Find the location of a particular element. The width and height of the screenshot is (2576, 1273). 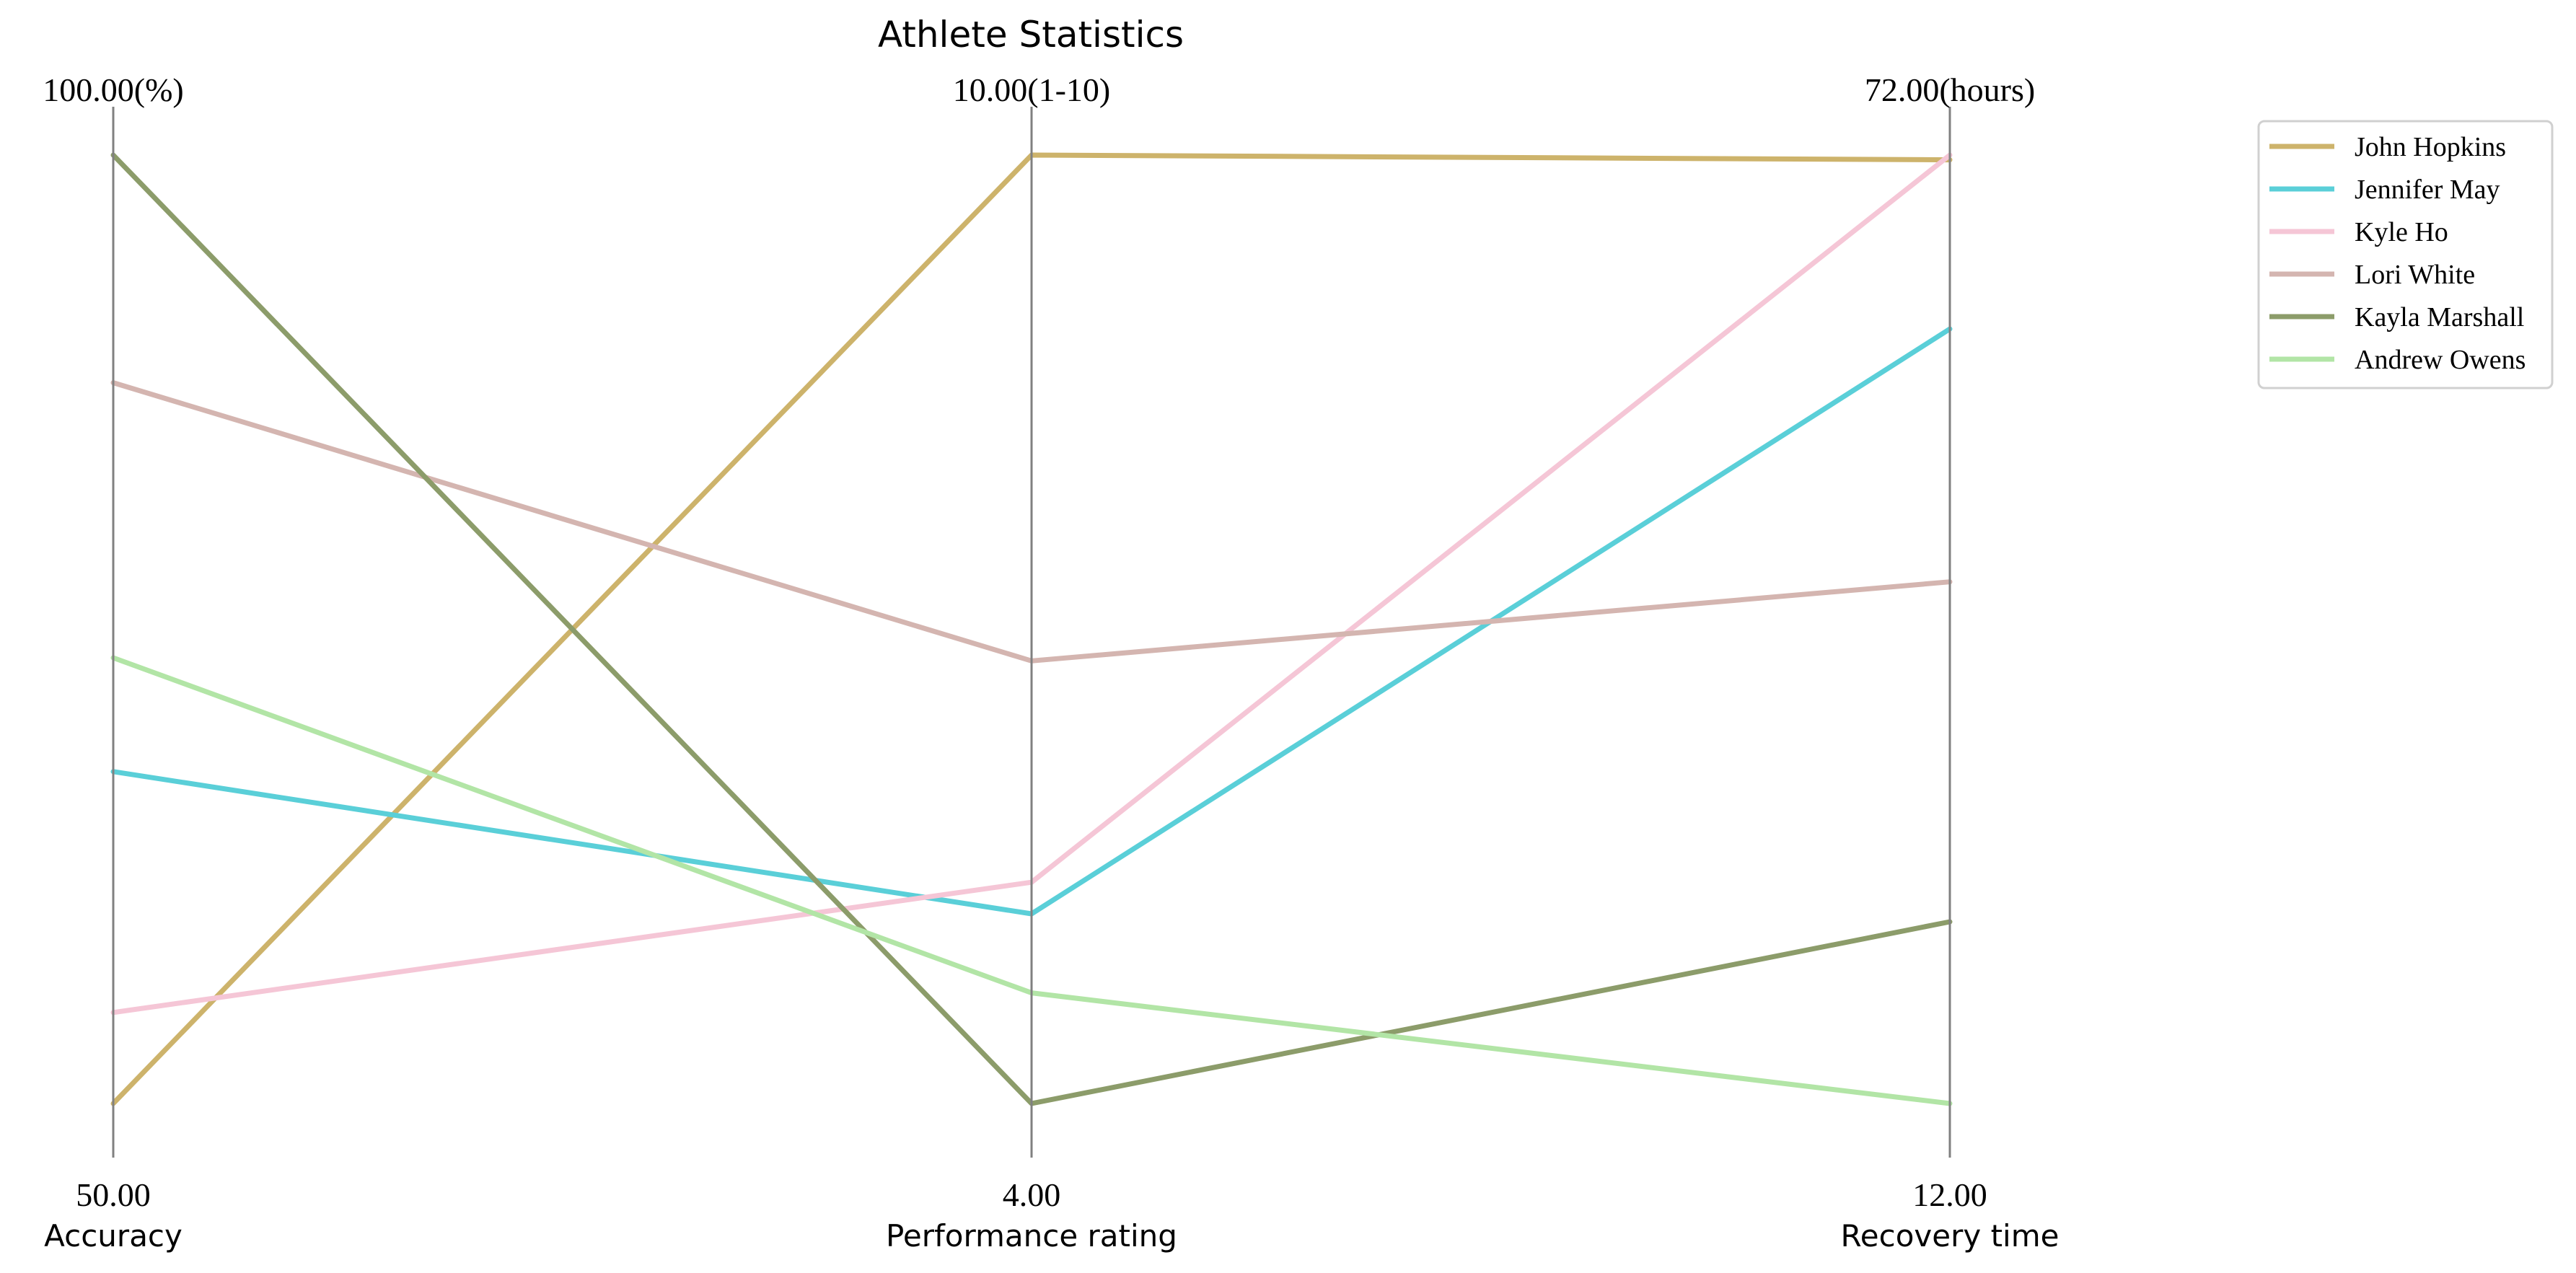

legend-item-john-hopkins: John Hopkins is located at coordinates (2387, 147).